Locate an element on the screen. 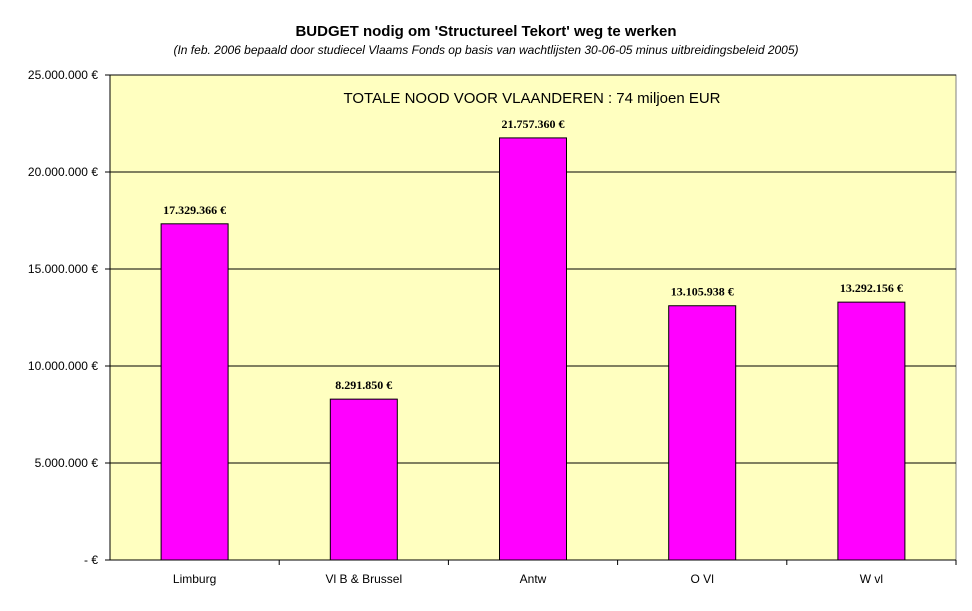 Image resolution: width=972 pixels, height=611 pixels. x-tick-label: Limburg is located at coordinates (194, 579).